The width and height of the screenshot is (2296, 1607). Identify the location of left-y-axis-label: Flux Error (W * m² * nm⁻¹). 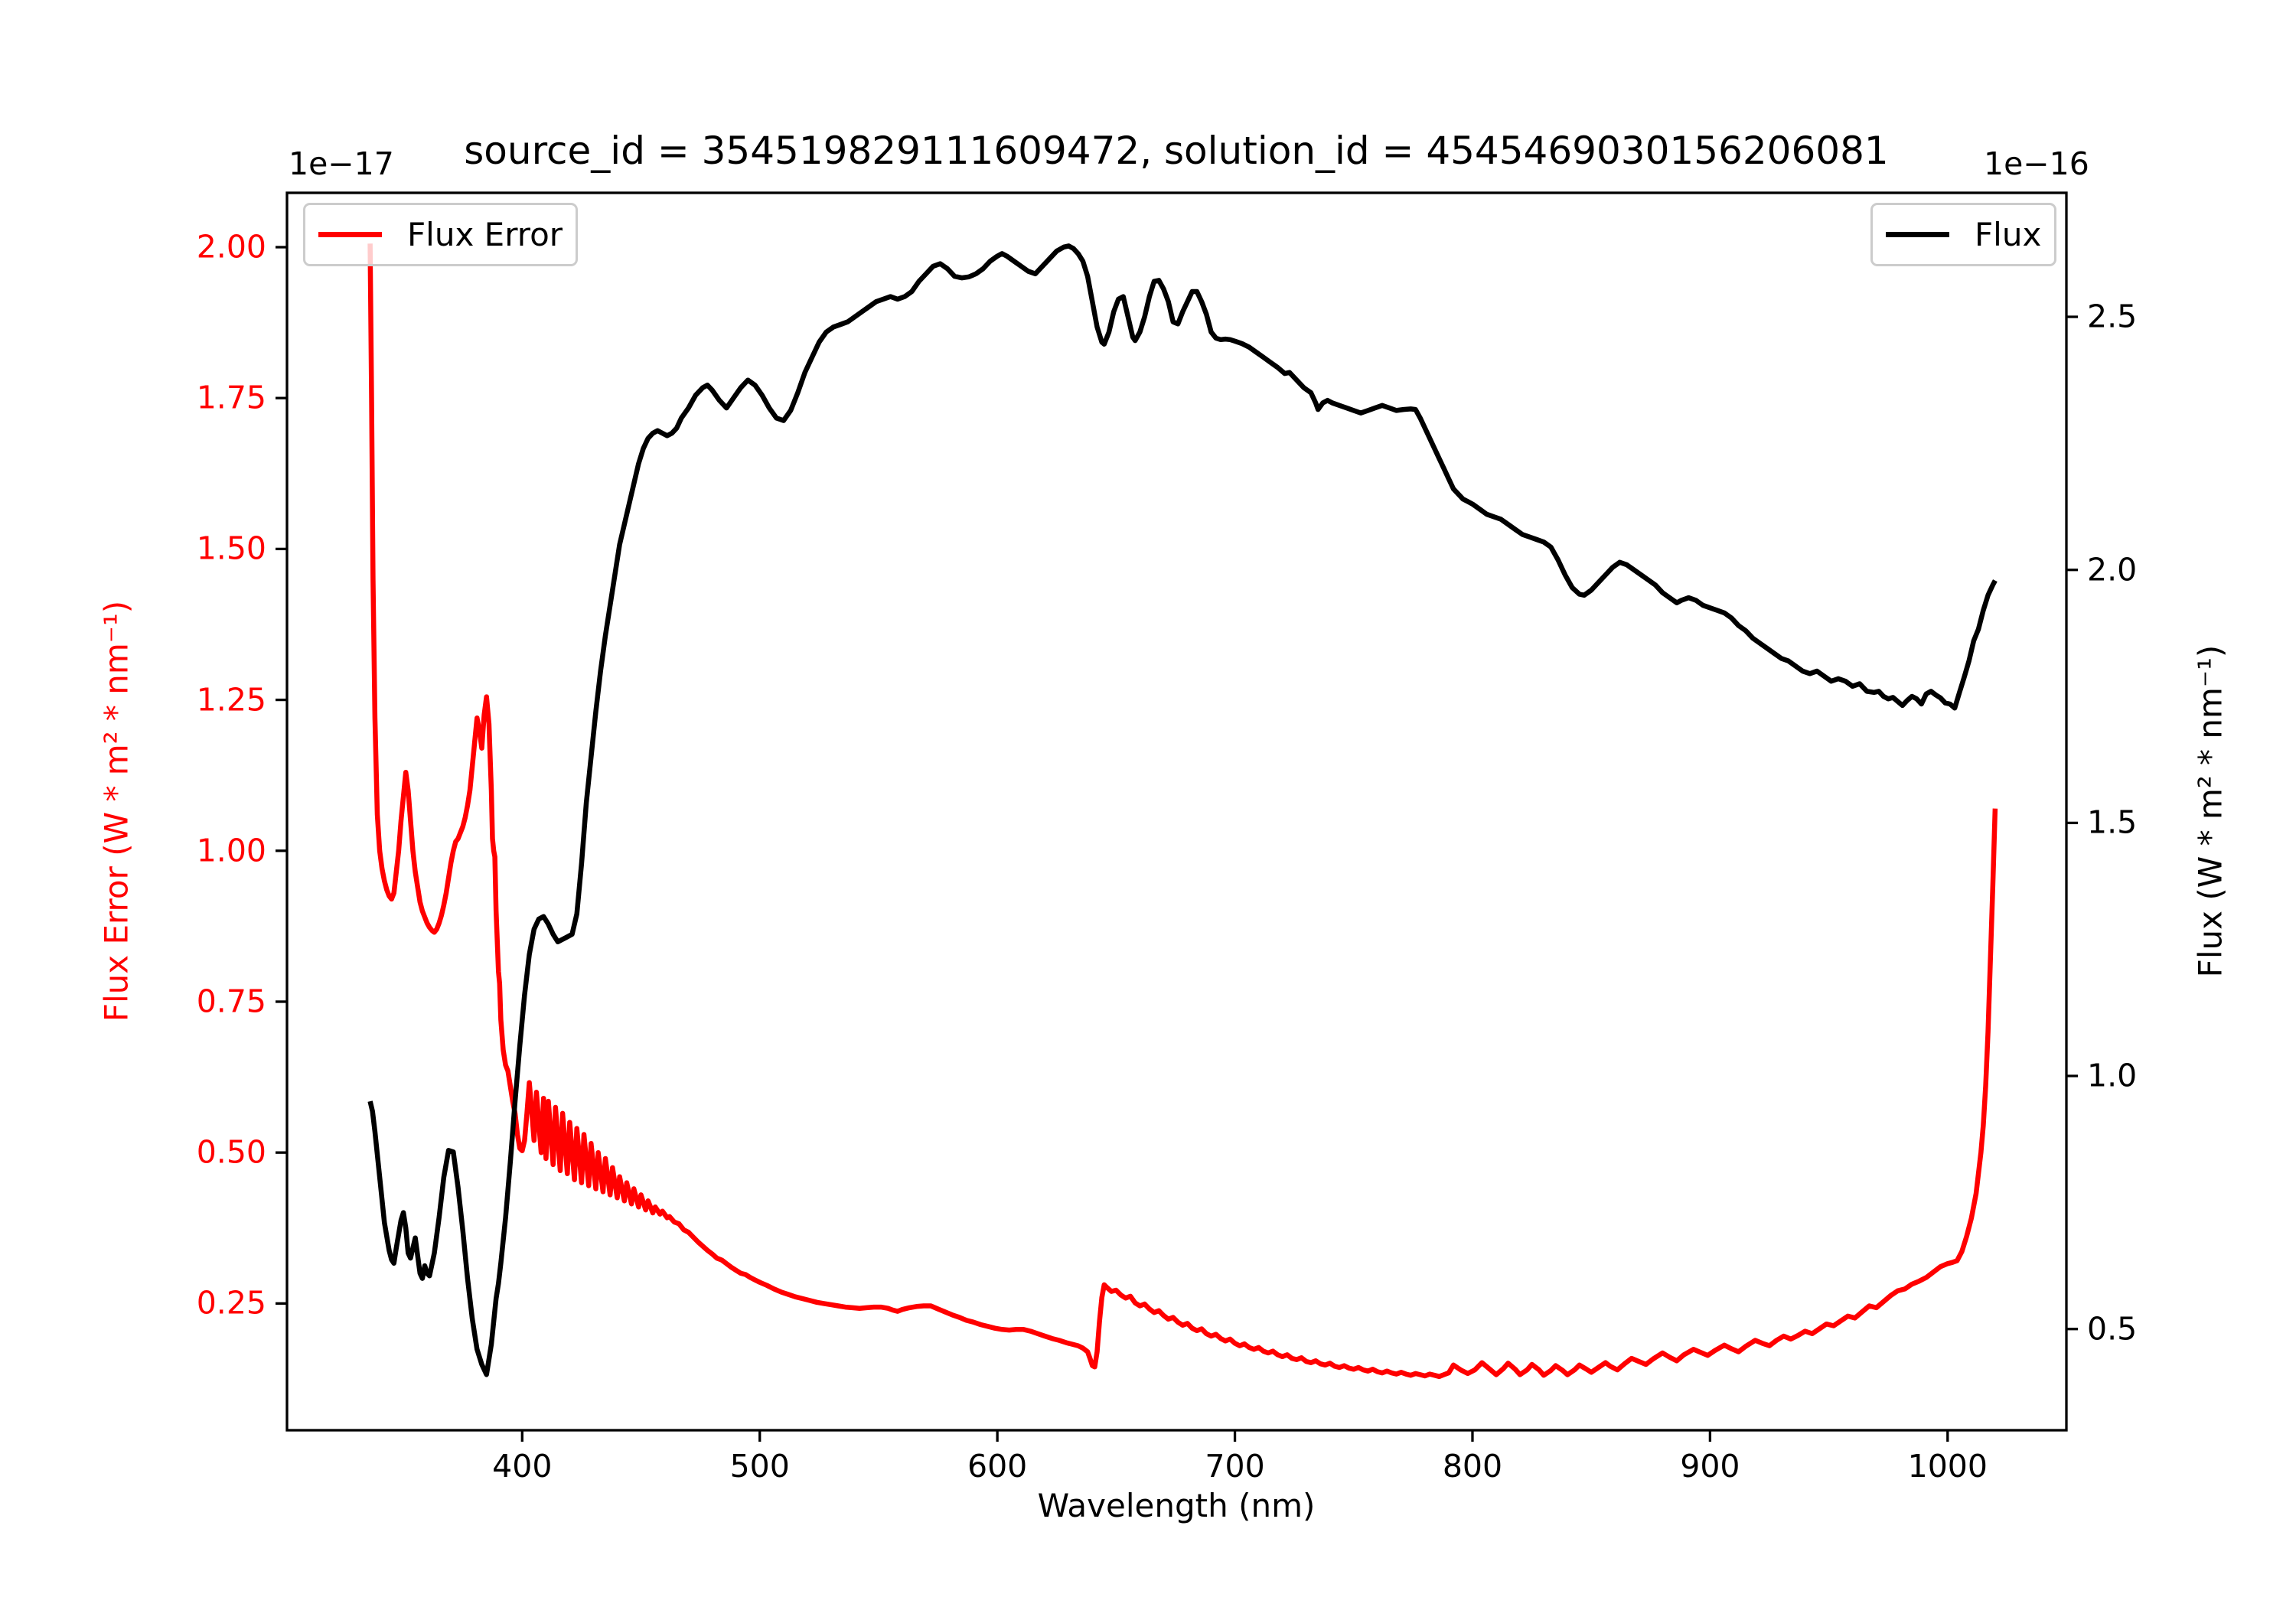
(116, 811).